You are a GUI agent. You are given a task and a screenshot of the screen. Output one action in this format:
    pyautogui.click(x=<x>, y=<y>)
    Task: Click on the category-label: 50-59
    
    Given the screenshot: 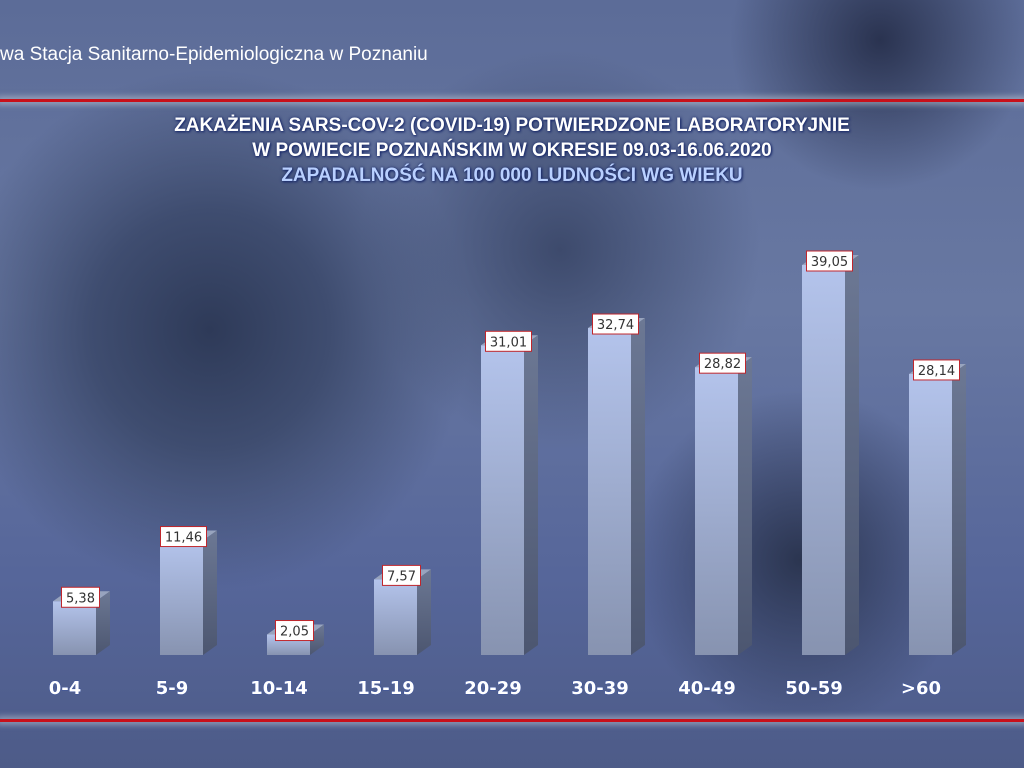 What is the action you would take?
    pyautogui.click(x=814, y=688)
    